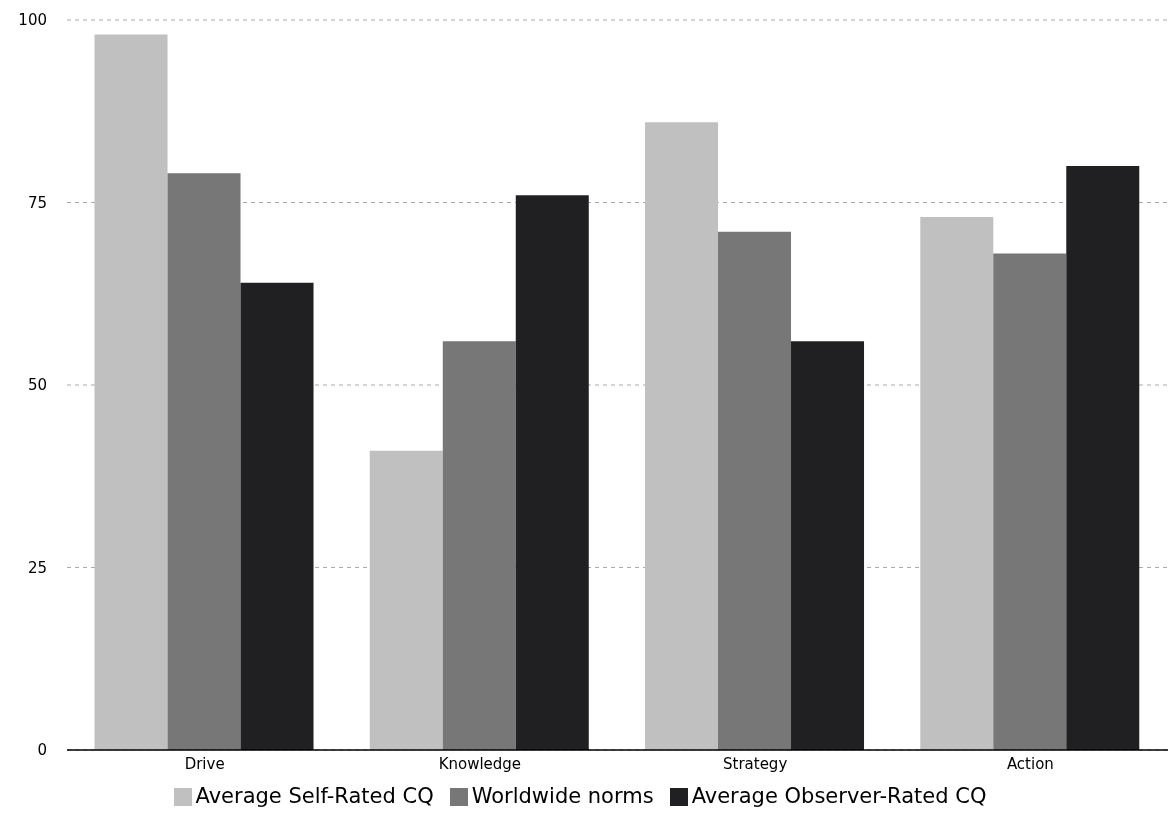 This screenshot has height=814, width=1168. I want to click on x-tick-label: Drive, so click(204, 763).